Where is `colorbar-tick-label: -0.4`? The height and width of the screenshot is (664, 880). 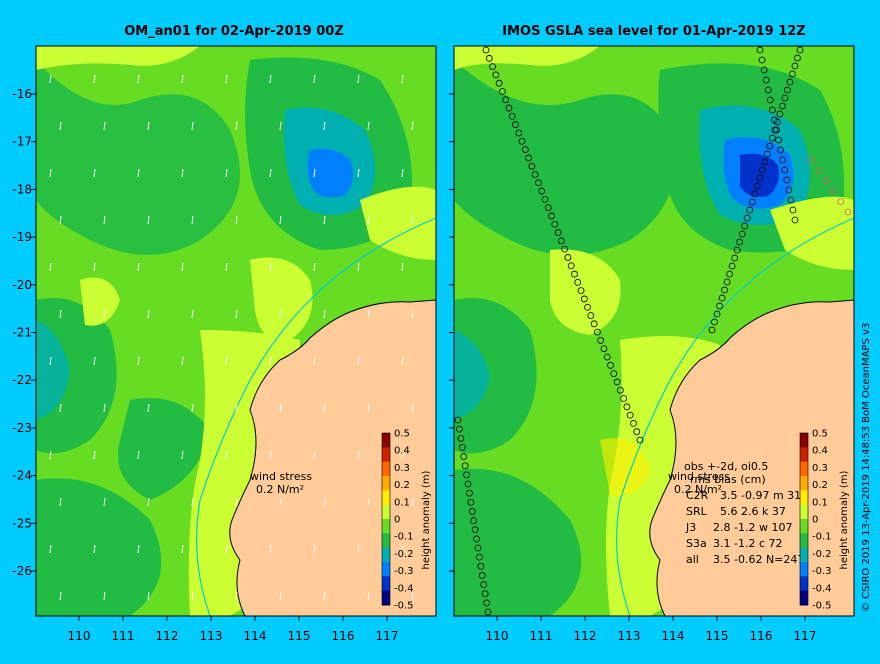
colorbar-tick-label: -0.4 is located at coordinates (822, 588).